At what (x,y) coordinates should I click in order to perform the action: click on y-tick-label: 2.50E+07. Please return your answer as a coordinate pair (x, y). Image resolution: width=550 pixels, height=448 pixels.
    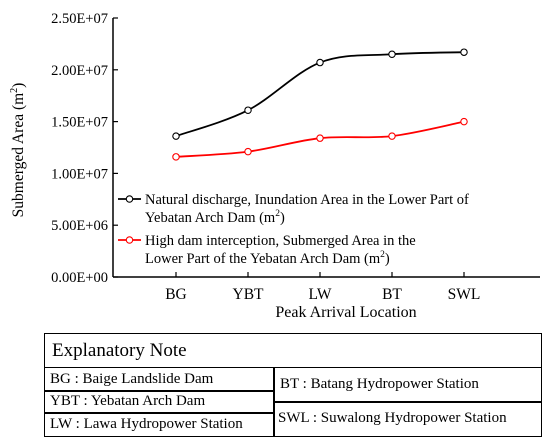
    Looking at the image, I should click on (79, 19).